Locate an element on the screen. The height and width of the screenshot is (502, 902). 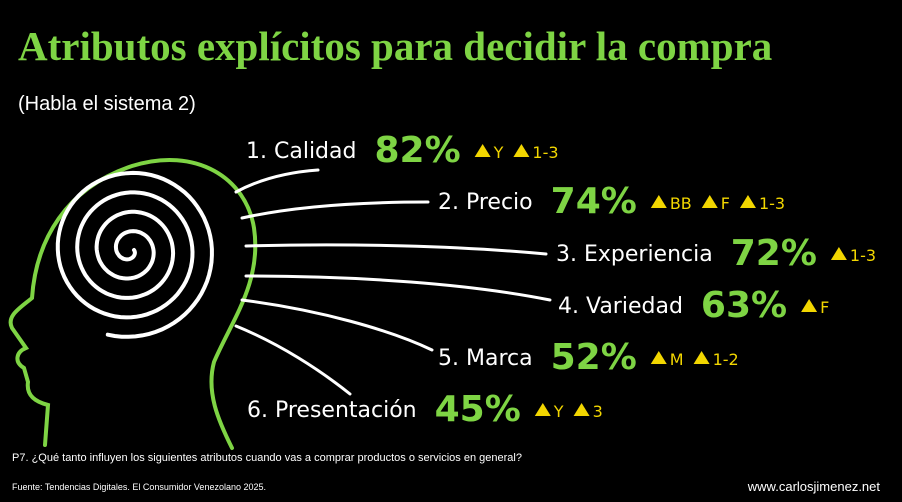
attribute-value: 82% is located at coordinates (417, 150).